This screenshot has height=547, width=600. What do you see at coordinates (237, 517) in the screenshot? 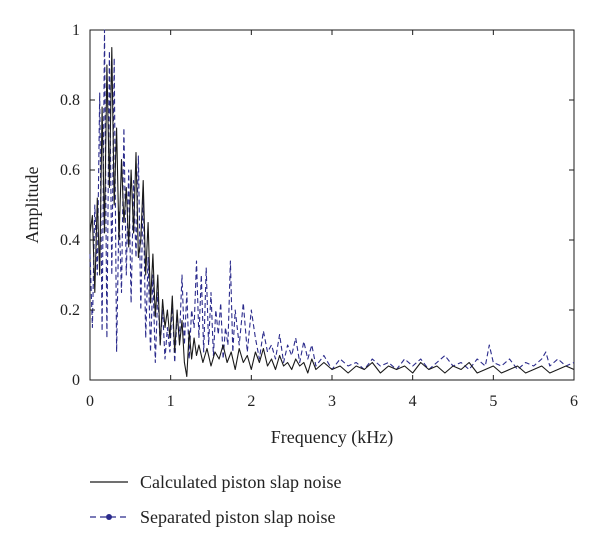
I see `legend-label-separated: Separated piston slap noise` at bounding box center [237, 517].